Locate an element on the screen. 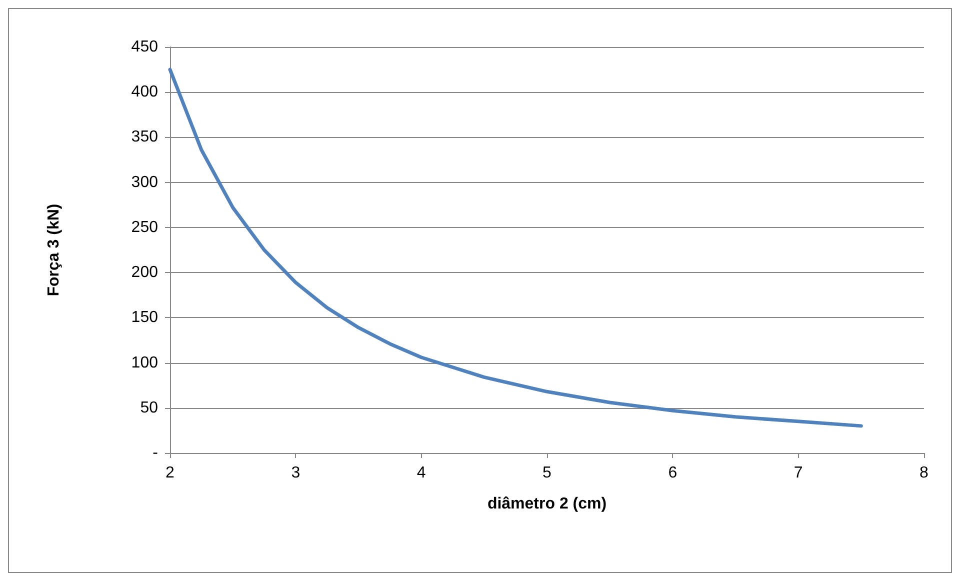 The width and height of the screenshot is (960, 581). y-tick-label: 300 is located at coordinates (144, 182).